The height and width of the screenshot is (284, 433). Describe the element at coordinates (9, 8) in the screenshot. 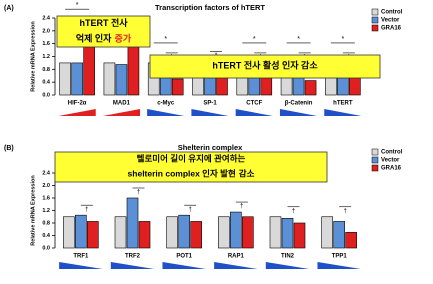

I see `panel-label: (A)` at that location.